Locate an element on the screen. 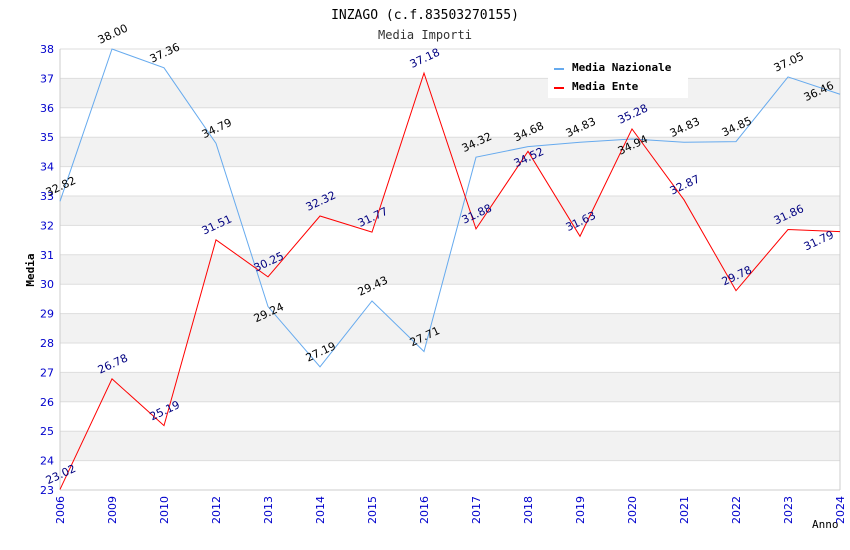 The image size is (850, 550). legend-label-nazionale: Media Nazionale is located at coordinates (622, 67).